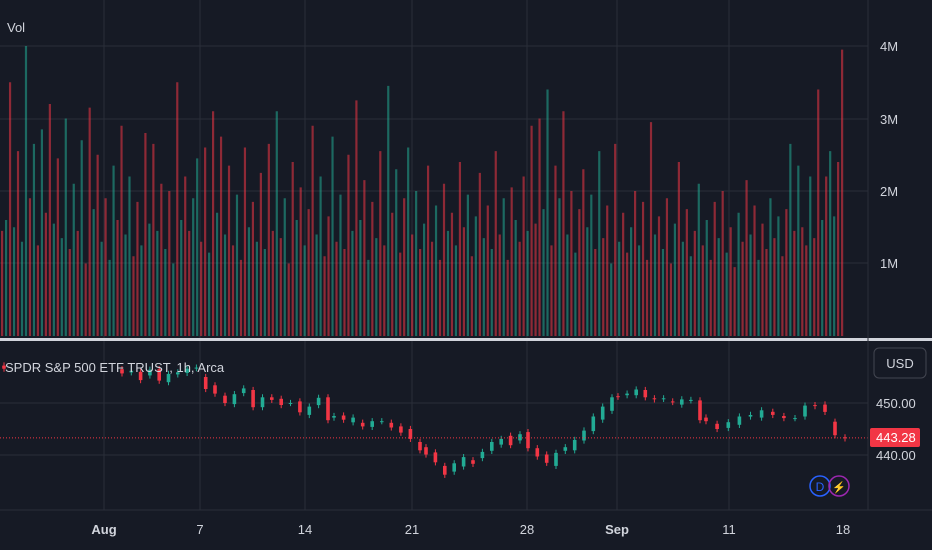 This screenshot has width=932, height=550. What do you see at coordinates (900, 363) in the screenshot?
I see `currency-button` at bounding box center [900, 363].